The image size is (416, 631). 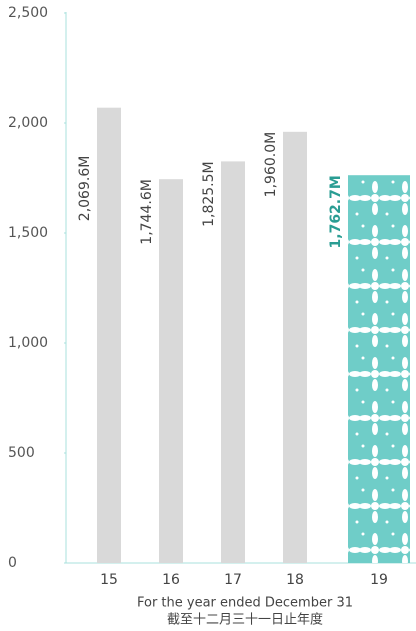 What do you see at coordinates (209, 194) in the screenshot?
I see `value-label: 1,825.5M` at bounding box center [209, 194].